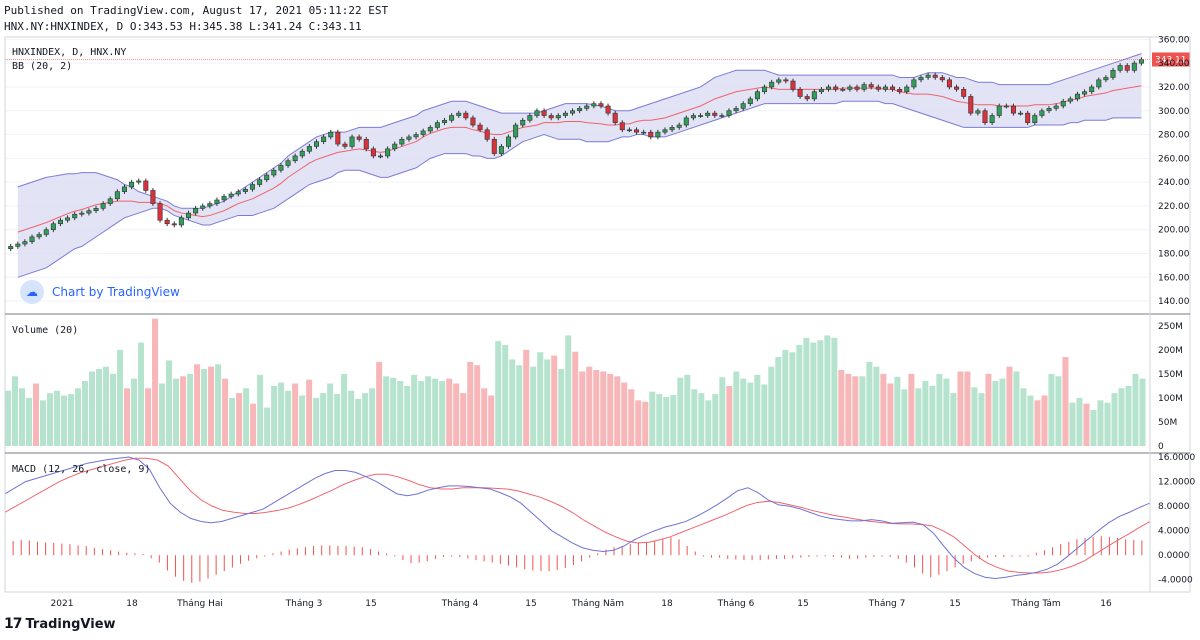  What do you see at coordinates (1175, 581) in the screenshot?
I see `macd-tick-label: -4.0000` at bounding box center [1175, 581].